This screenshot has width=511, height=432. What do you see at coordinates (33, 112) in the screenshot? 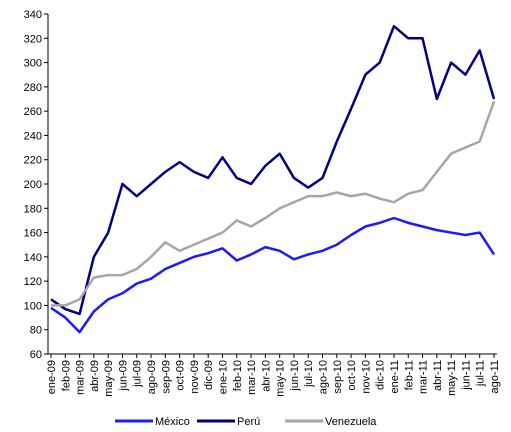
I see `y-tick-label: 260` at bounding box center [33, 112].